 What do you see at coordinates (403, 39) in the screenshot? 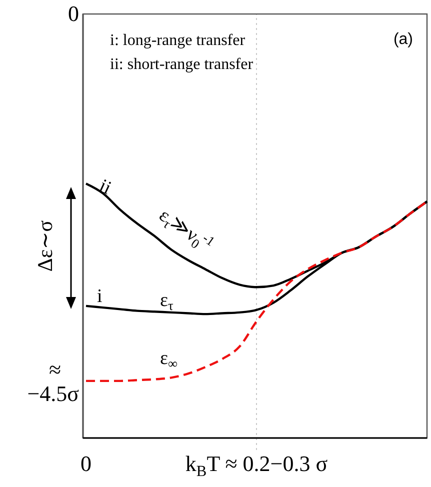
I see `annotation: (a)` at bounding box center [403, 39].